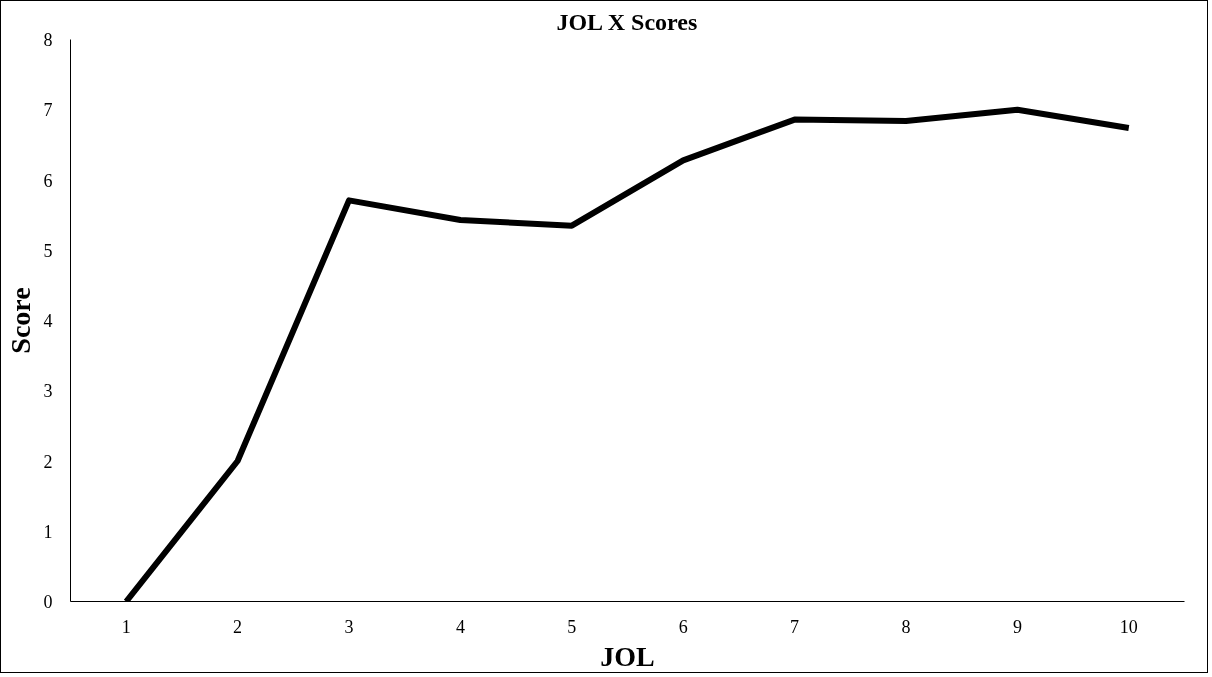  Describe the element at coordinates (48, 321) in the screenshot. I see `y-tick-label: 4` at that location.